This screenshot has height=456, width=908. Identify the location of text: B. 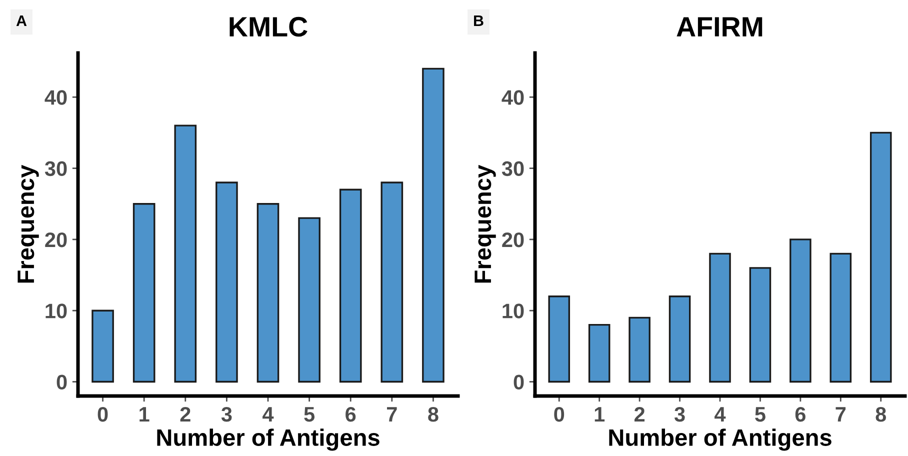
(479, 20).